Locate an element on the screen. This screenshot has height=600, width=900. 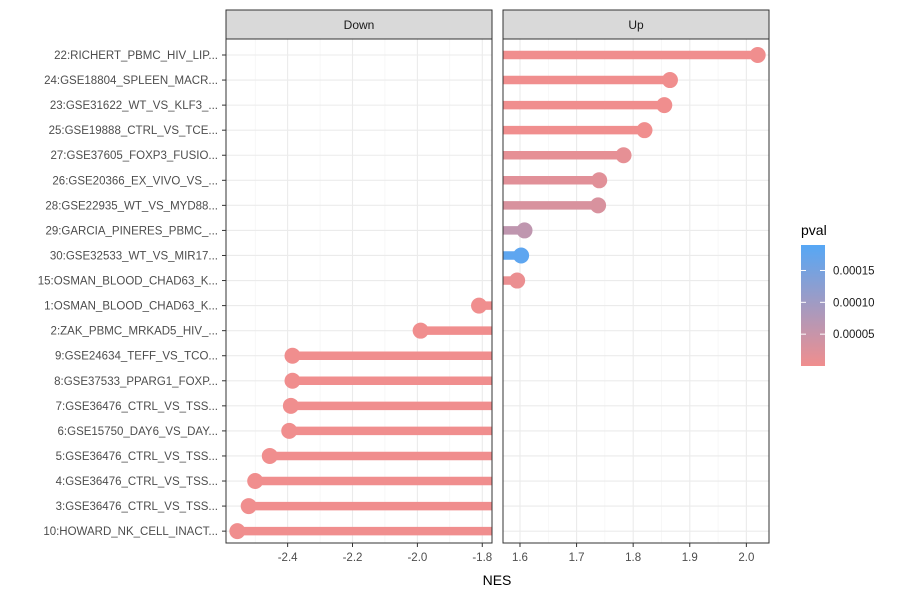
legend-tick-label: 0.00010 is located at coordinates (854, 303).